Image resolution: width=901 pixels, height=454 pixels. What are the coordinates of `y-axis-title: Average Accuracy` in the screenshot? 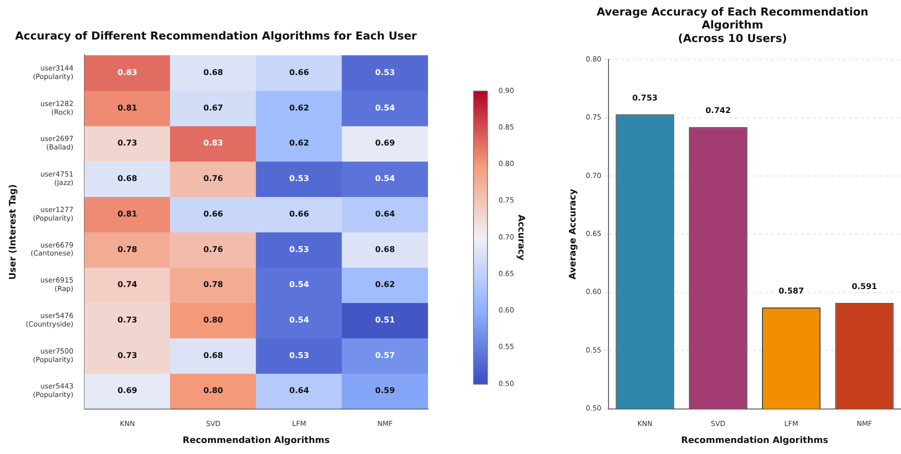 It's located at (573, 234).